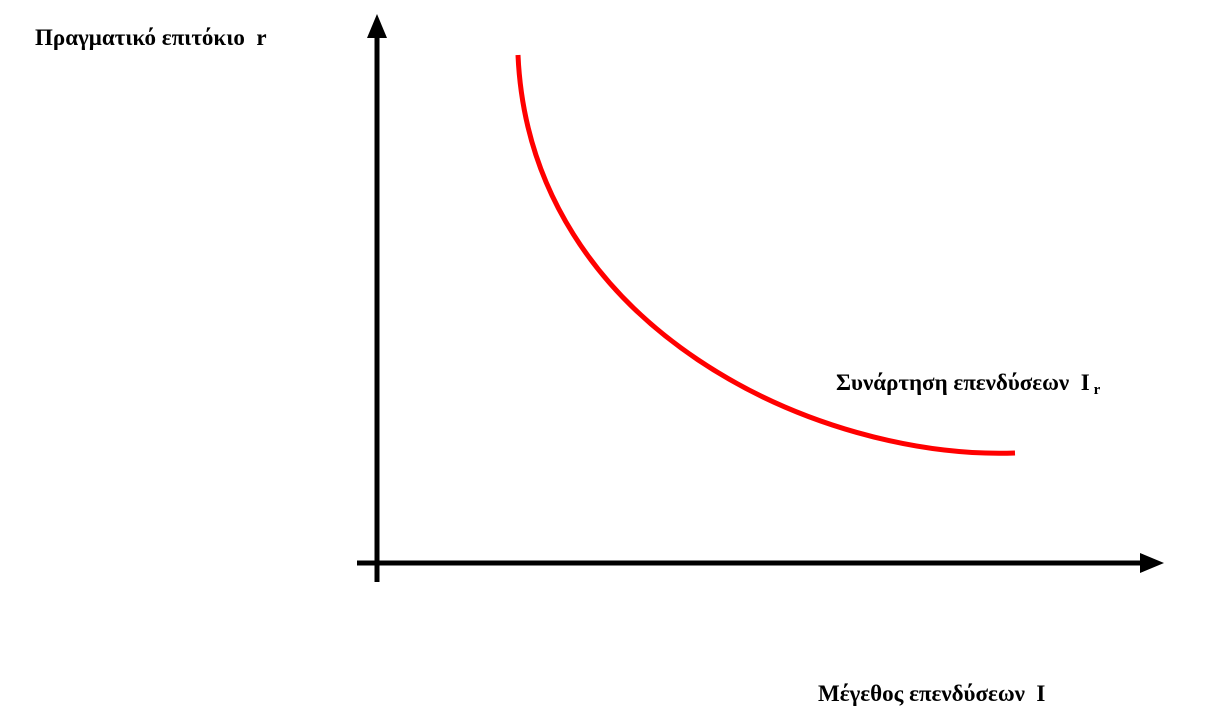 This screenshot has height=715, width=1217. What do you see at coordinates (1097, 390) in the screenshot?
I see `curve-label-subscript: r` at bounding box center [1097, 390].